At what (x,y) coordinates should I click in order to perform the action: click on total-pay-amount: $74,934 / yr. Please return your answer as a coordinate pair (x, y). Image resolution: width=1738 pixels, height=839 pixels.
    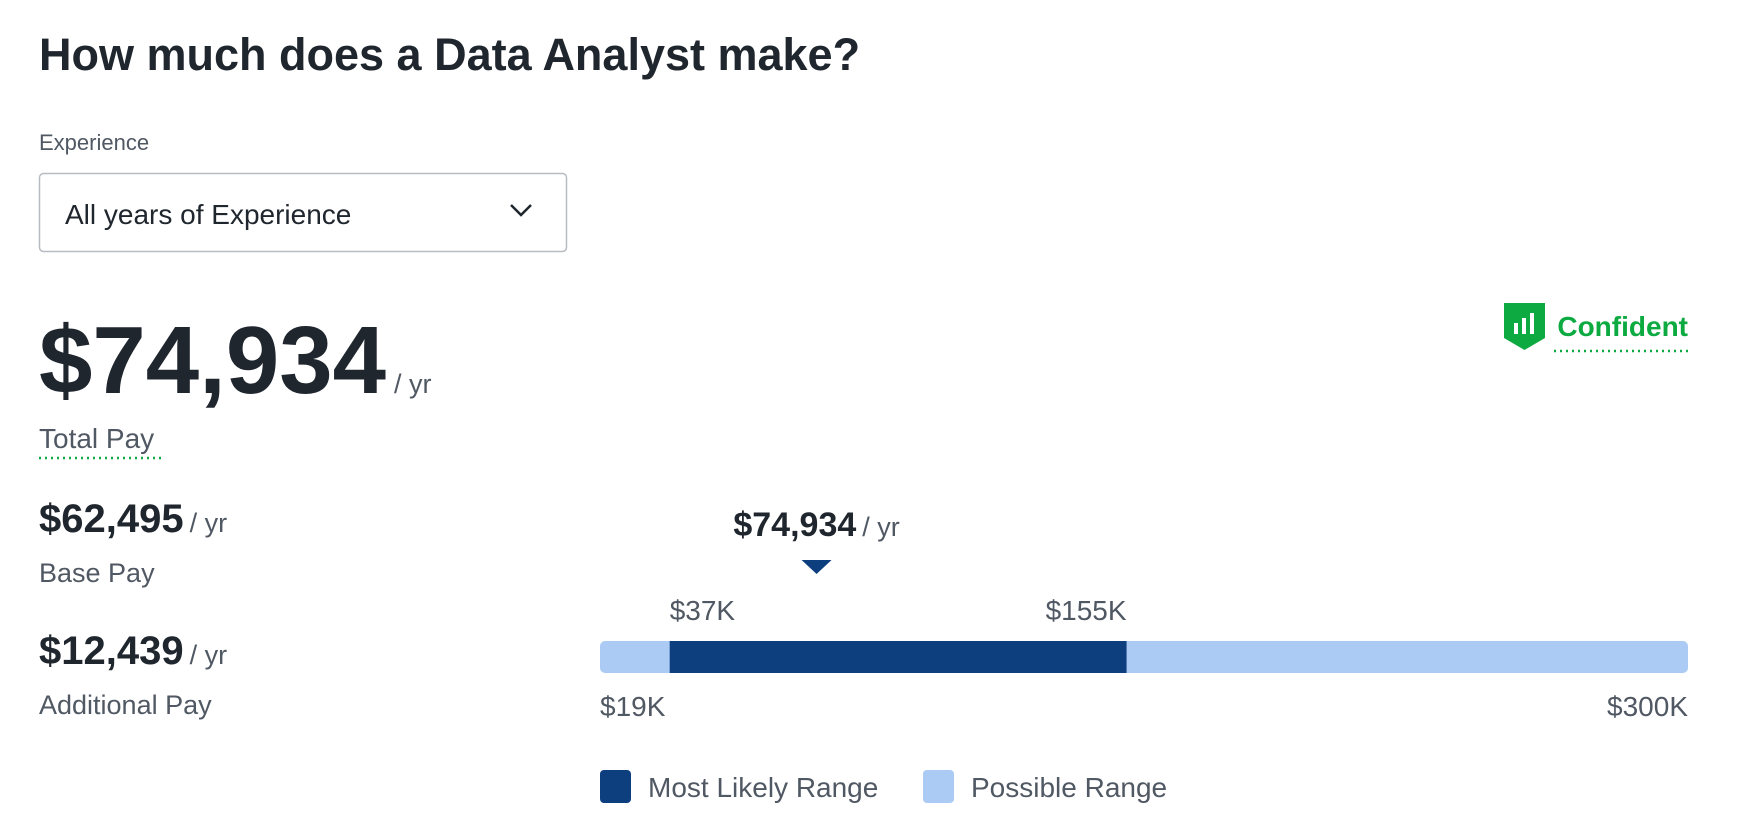
    Looking at the image, I should click on (235, 360).